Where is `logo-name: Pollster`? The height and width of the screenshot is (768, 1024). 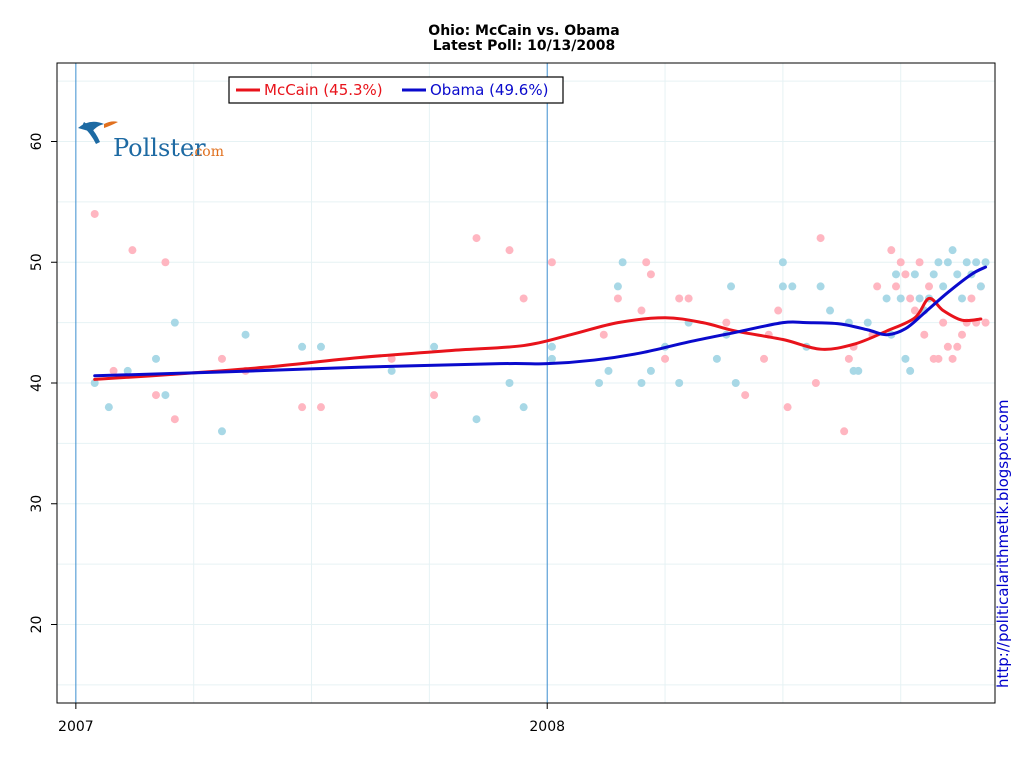 logo-name: Pollster is located at coordinates (159, 148).